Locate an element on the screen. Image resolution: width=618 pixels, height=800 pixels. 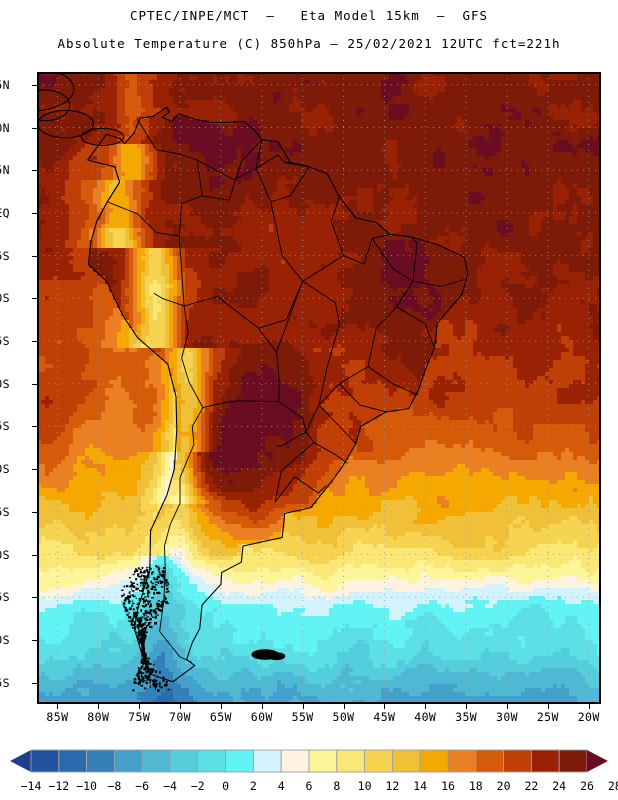
x-axis-label: 30W is located at coordinates (507, 717).